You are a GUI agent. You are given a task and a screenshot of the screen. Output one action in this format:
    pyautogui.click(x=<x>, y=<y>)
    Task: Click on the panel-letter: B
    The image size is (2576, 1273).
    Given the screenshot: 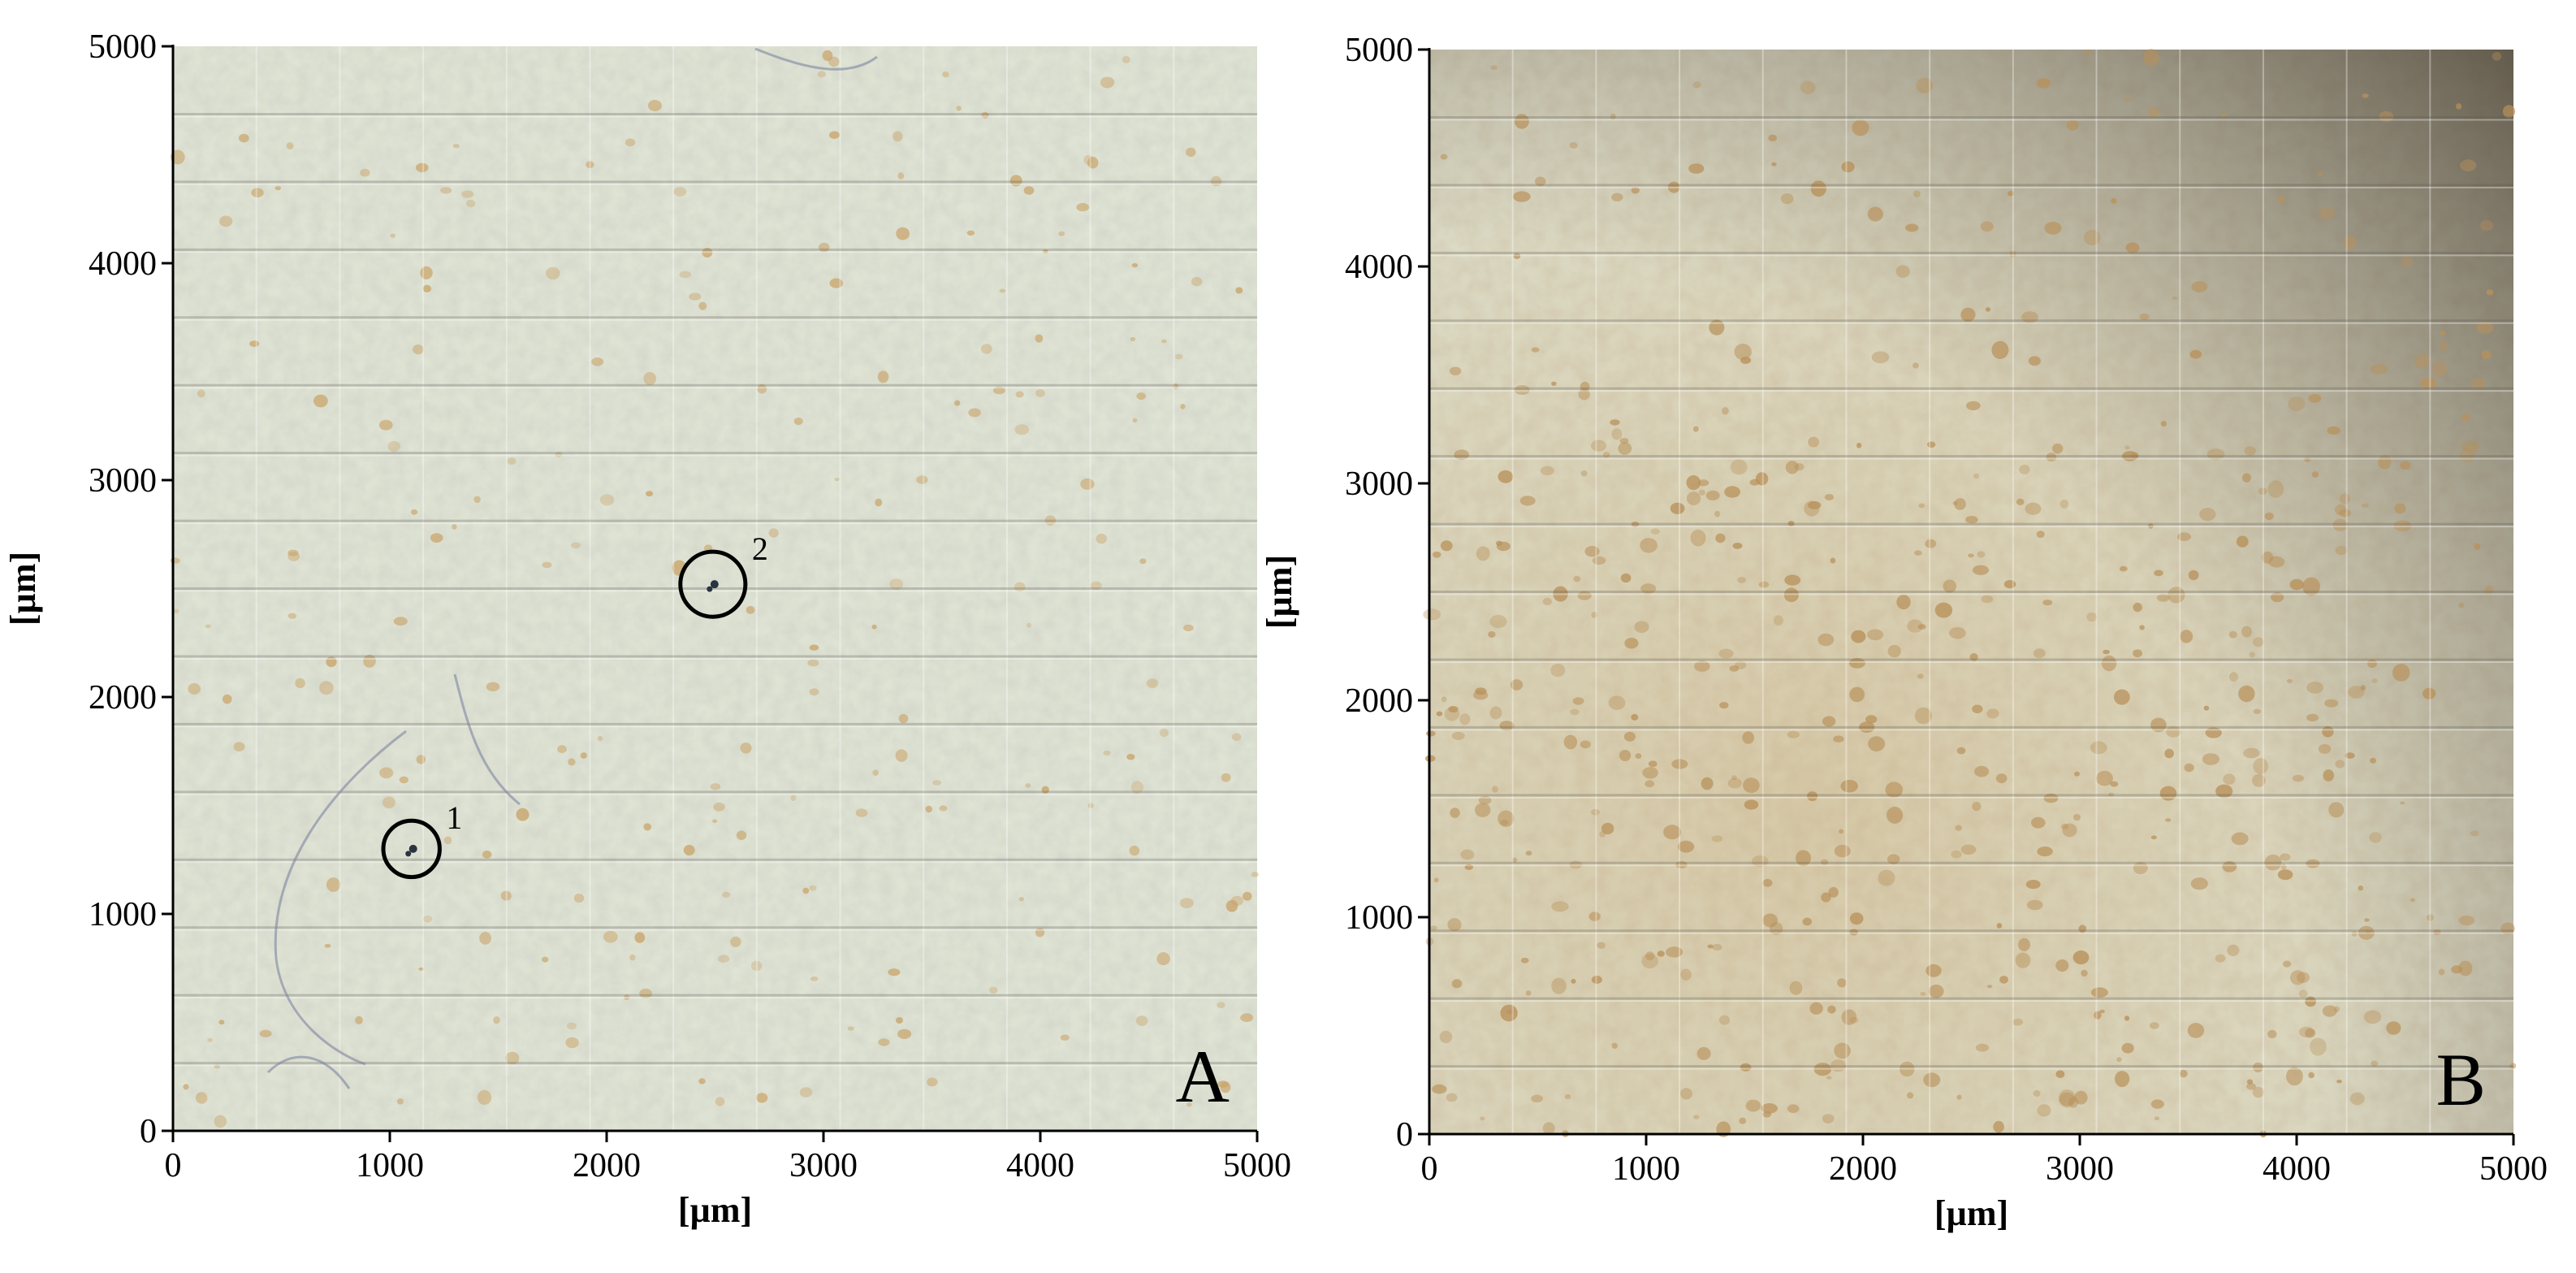 What is the action you would take?
    pyautogui.click(x=2461, y=1079)
    